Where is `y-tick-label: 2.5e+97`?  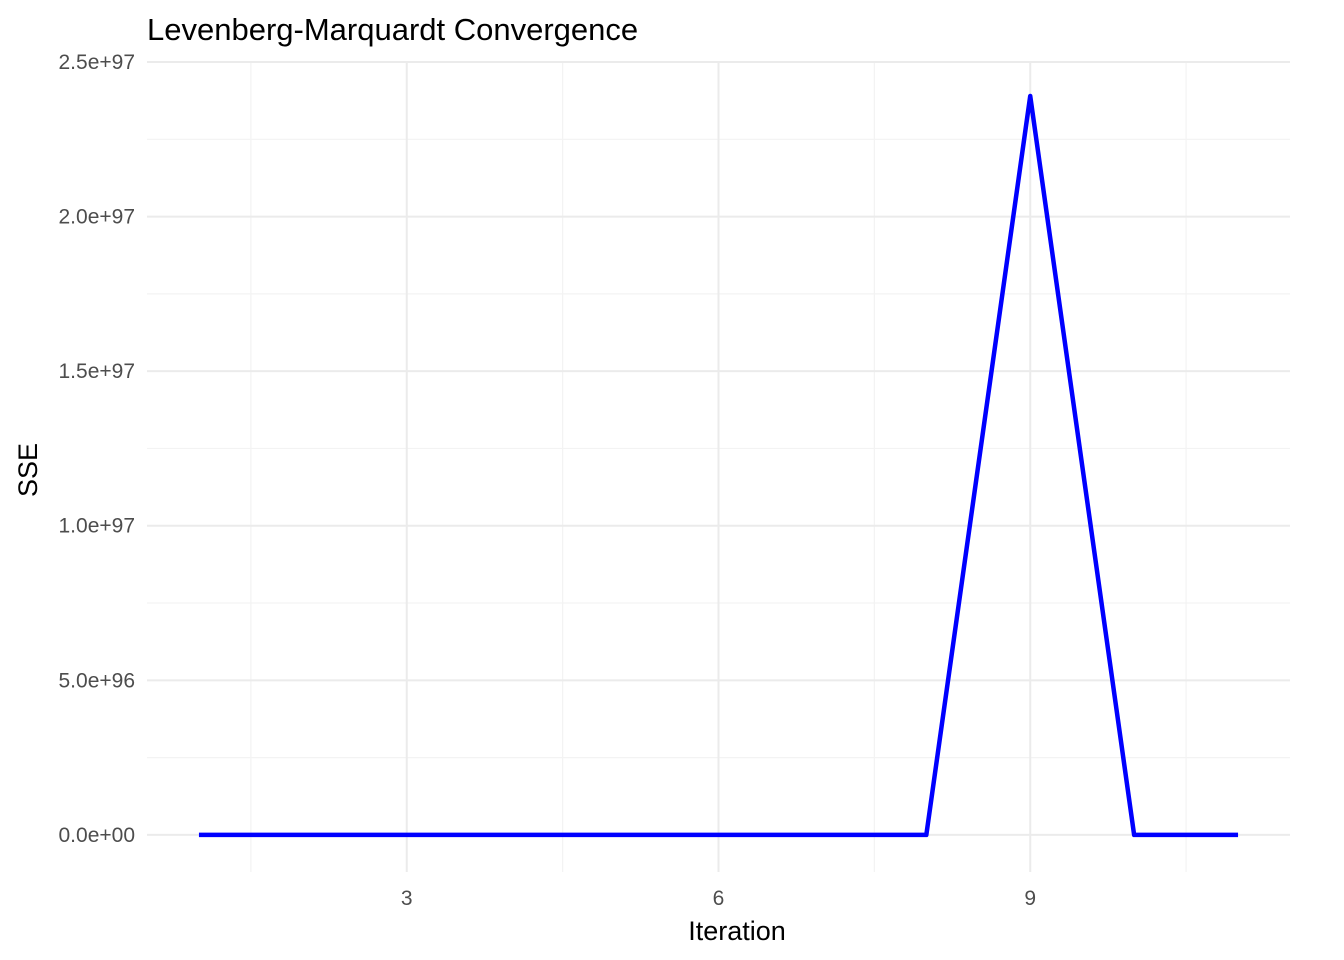
y-tick-label: 2.5e+97 is located at coordinates (97, 62).